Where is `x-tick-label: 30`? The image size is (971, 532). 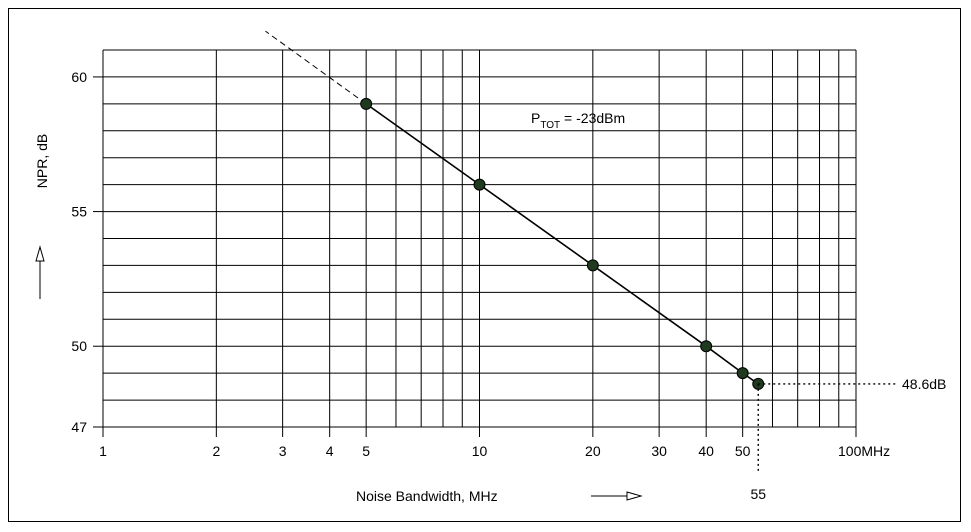
x-tick-label: 30 is located at coordinates (659, 451).